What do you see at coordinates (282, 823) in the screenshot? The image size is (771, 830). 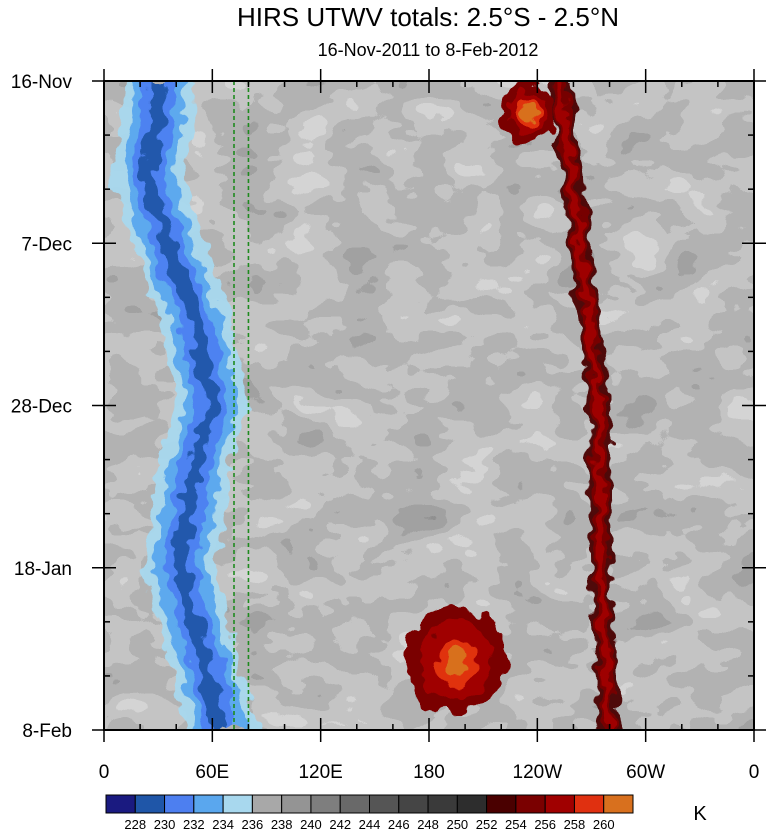 I see `colorbar-label: 238` at bounding box center [282, 823].